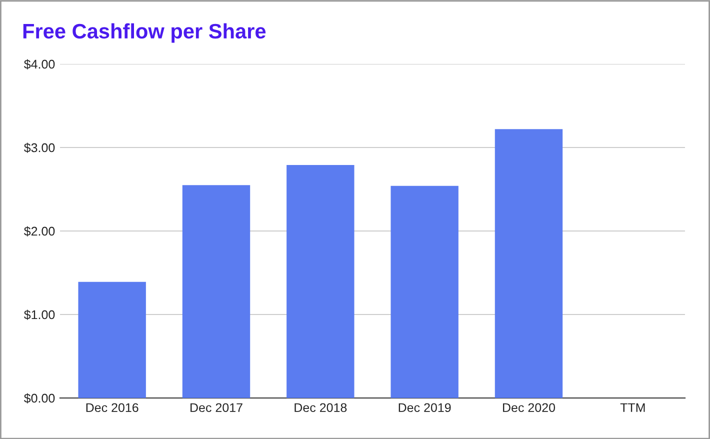 Image resolution: width=710 pixels, height=439 pixels. What do you see at coordinates (424, 407) in the screenshot?
I see `x-tick-label: Dec 2019` at bounding box center [424, 407].